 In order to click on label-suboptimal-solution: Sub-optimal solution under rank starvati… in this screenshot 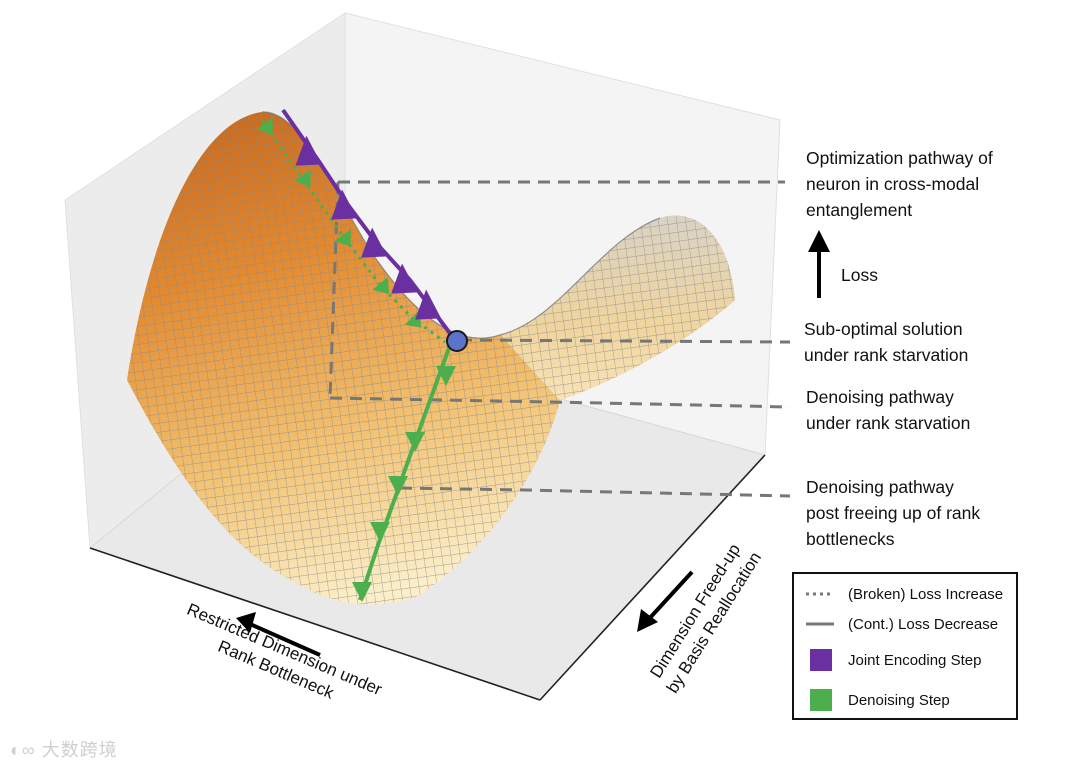, I will do `click(886, 342)`.